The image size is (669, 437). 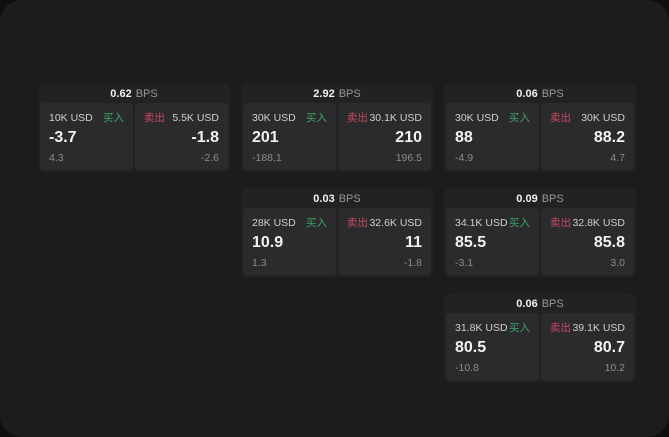 I want to click on sell-change-value: -2.6, so click(x=209, y=157).